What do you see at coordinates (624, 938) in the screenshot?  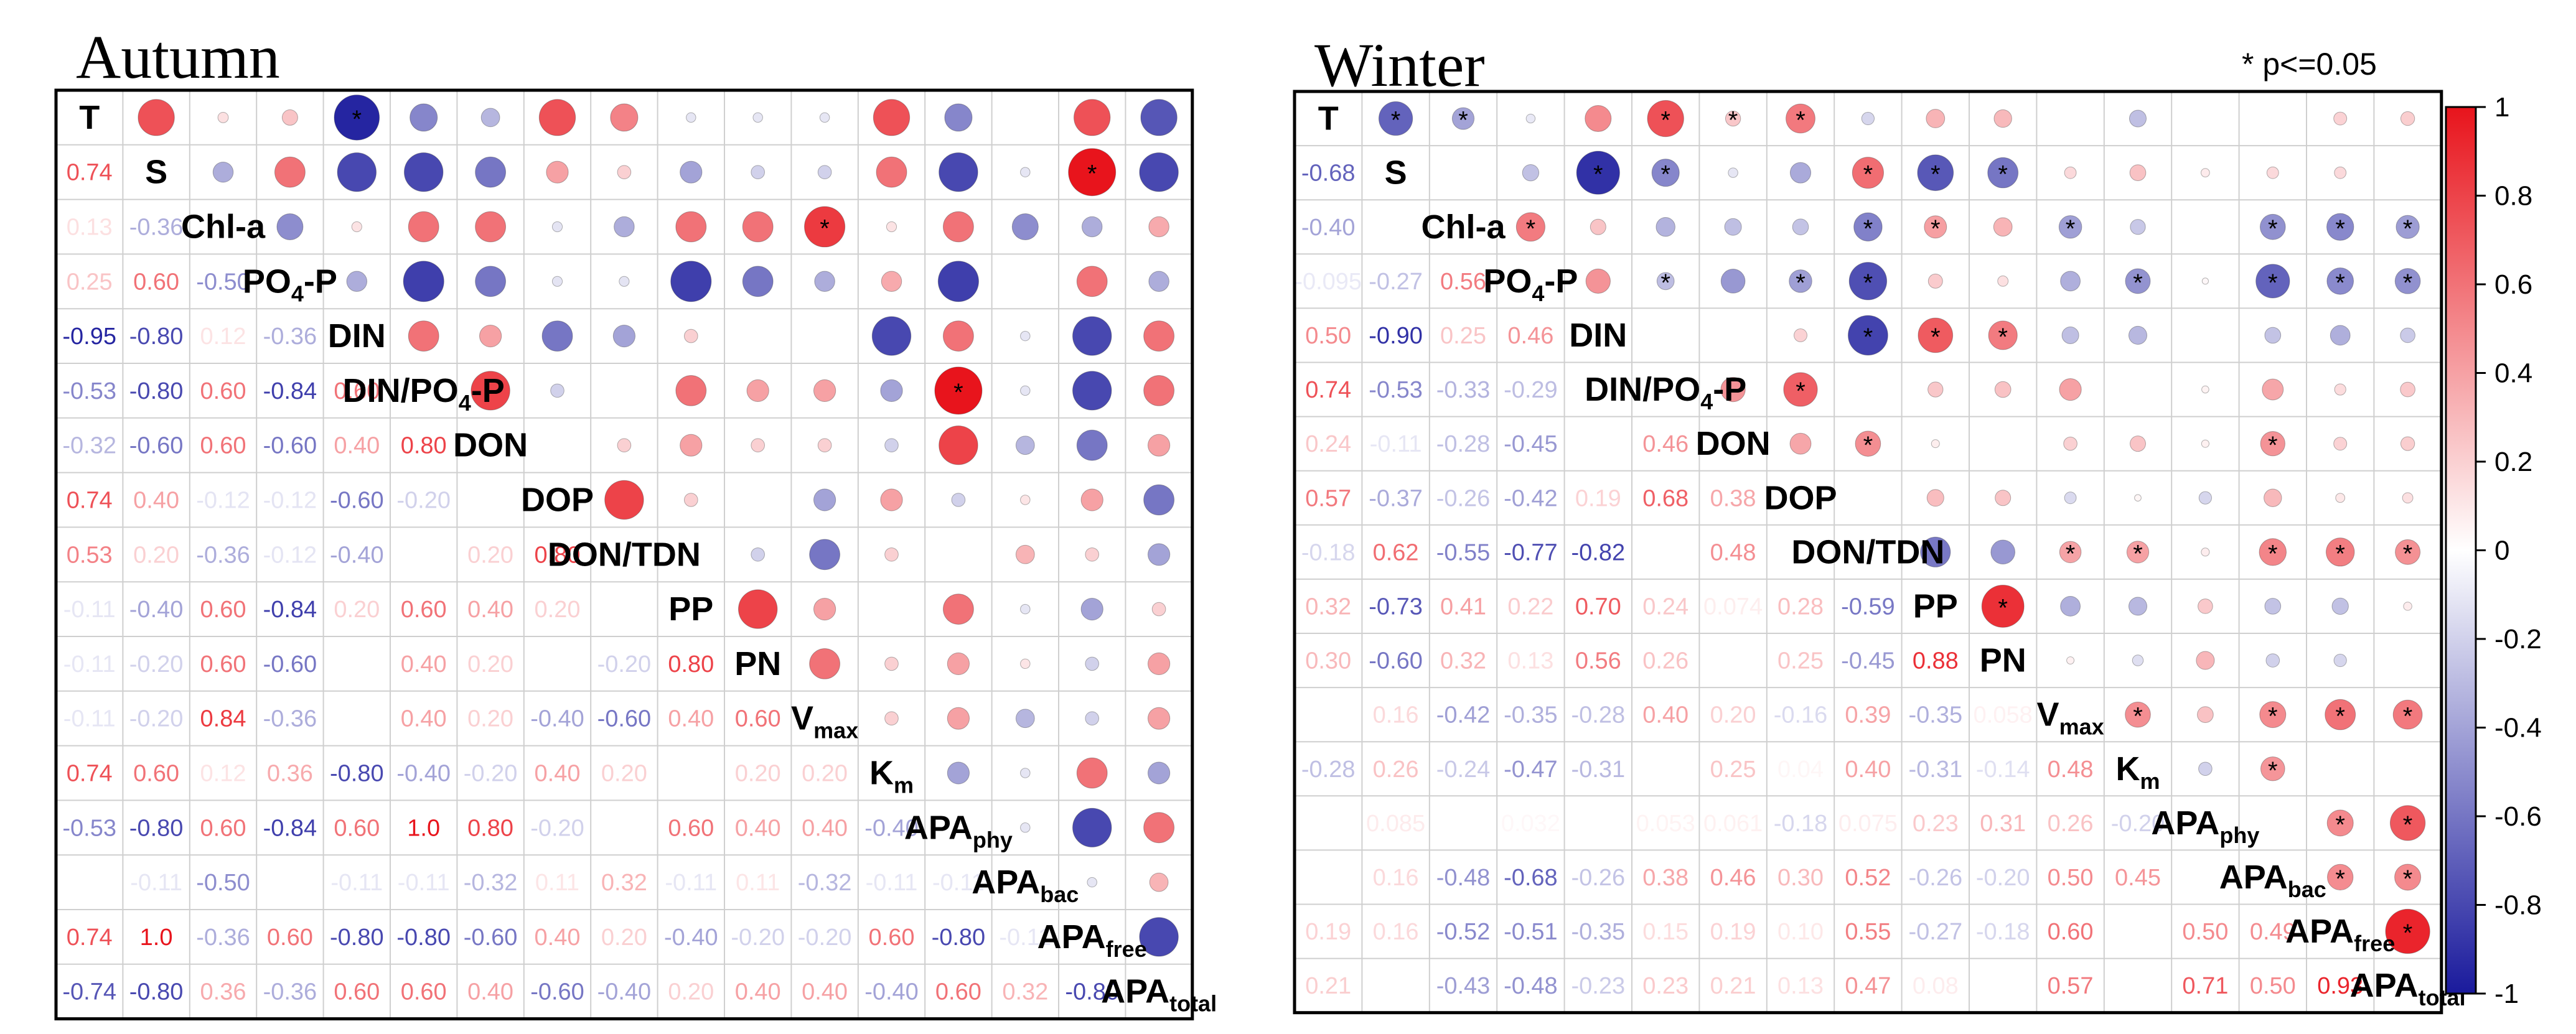 I see `corr-value: 0.20` at bounding box center [624, 938].